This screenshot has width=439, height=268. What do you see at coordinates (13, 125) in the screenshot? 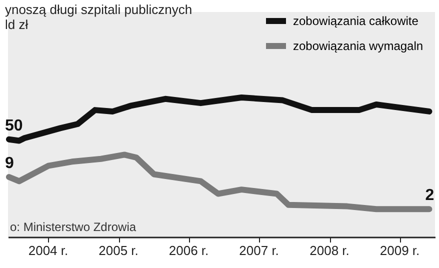
I see `annotation: 50` at bounding box center [13, 125].